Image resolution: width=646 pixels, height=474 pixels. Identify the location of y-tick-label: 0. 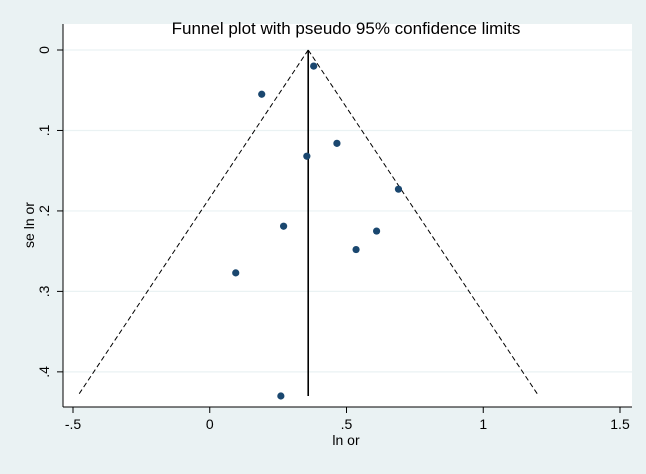
(44, 50).